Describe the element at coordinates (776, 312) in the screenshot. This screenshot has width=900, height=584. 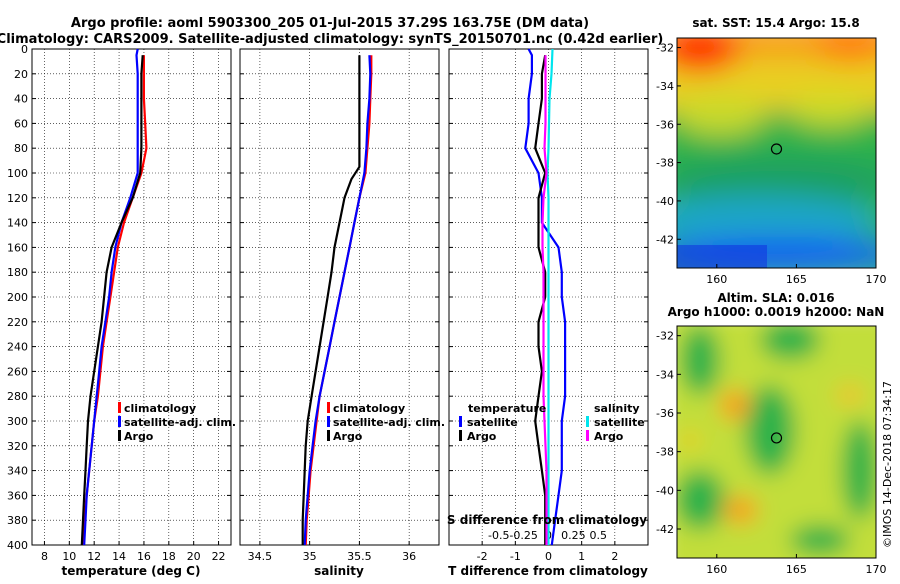
I see `sla-map-title-2: Argo h1000: 0.0019 h2000: NaN` at that location.